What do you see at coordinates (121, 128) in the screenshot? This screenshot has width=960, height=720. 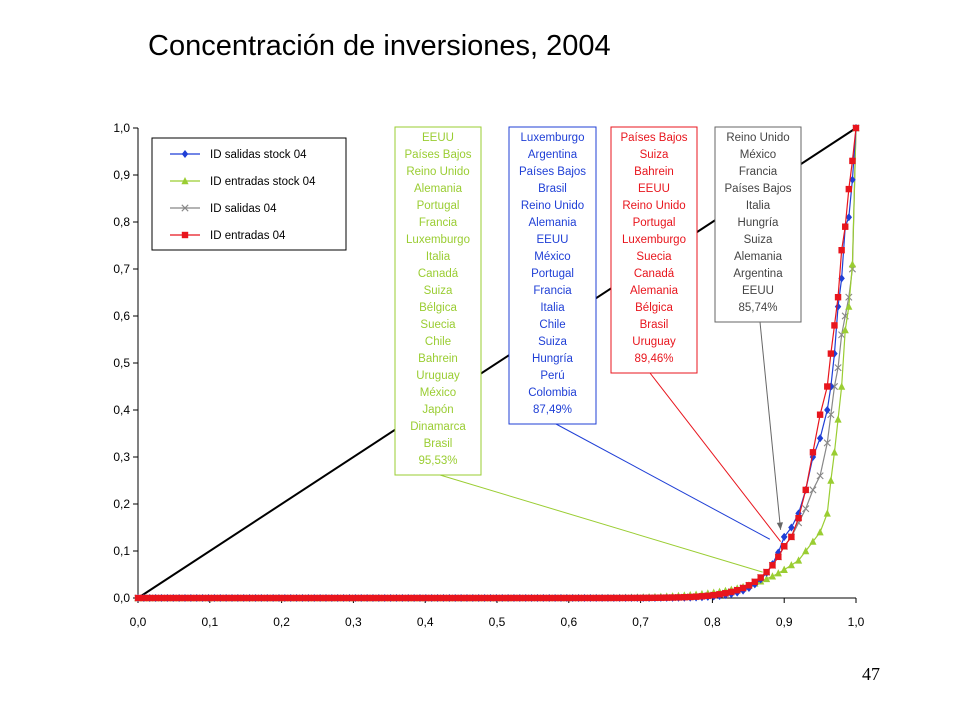 I see `y-tick-label: 1,0` at bounding box center [121, 128].